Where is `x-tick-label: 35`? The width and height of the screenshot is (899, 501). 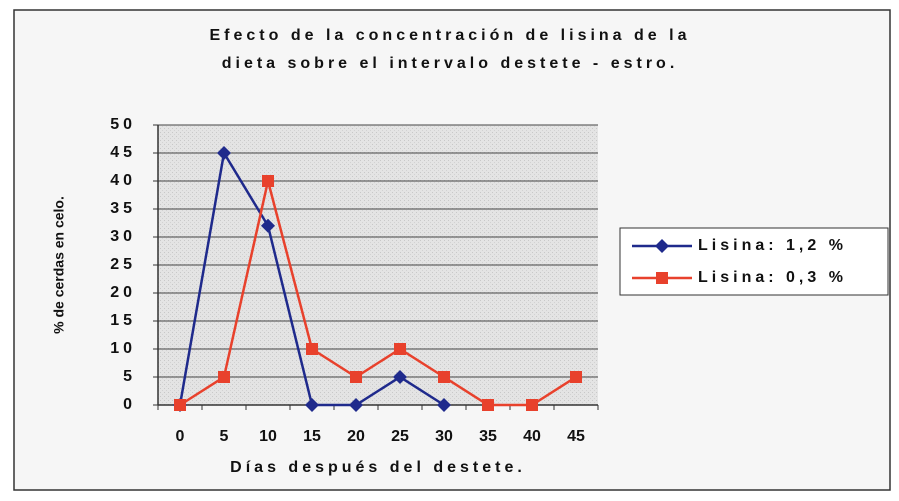
x-tick-label: 35 is located at coordinates (488, 436).